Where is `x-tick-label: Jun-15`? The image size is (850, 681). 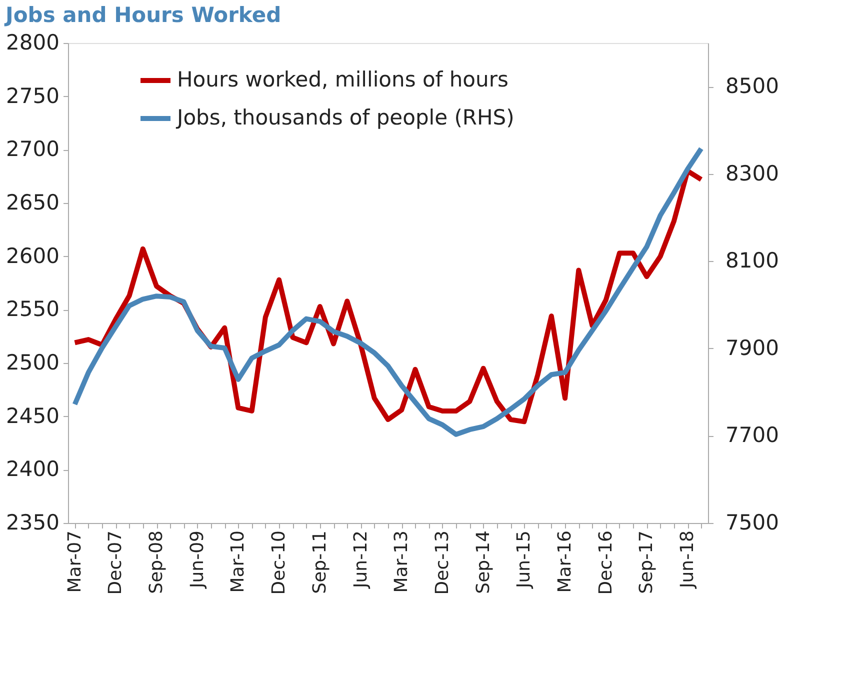 x-tick-label: Jun-15 is located at coordinates (524, 560).